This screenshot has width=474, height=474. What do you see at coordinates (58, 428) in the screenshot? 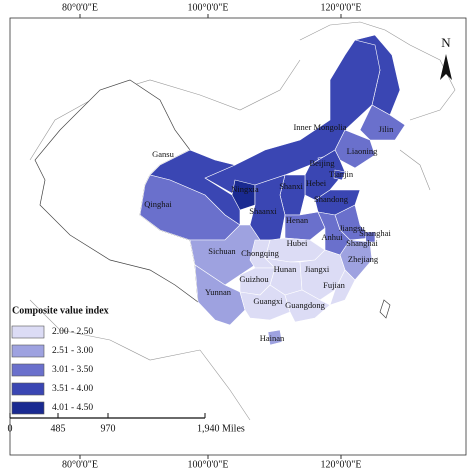
I see `scale-label: 485` at bounding box center [58, 428].